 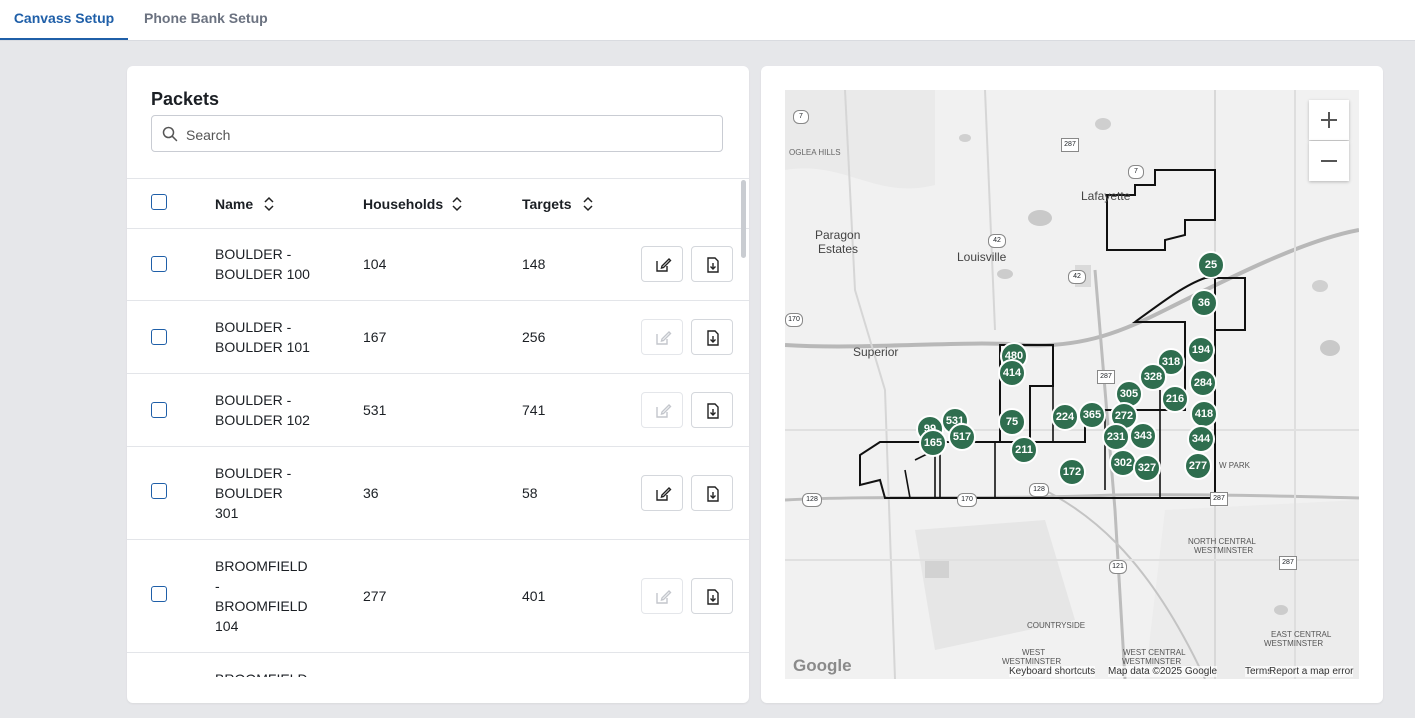 I want to click on map-cluster-marker: 36, so click(x=1204, y=303).